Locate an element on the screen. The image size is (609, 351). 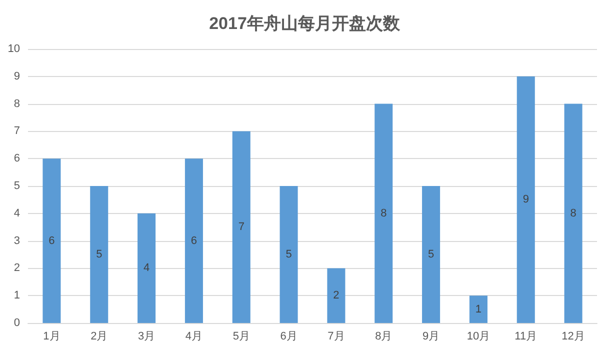
x-tick-label: 2月 is located at coordinates (99, 336).